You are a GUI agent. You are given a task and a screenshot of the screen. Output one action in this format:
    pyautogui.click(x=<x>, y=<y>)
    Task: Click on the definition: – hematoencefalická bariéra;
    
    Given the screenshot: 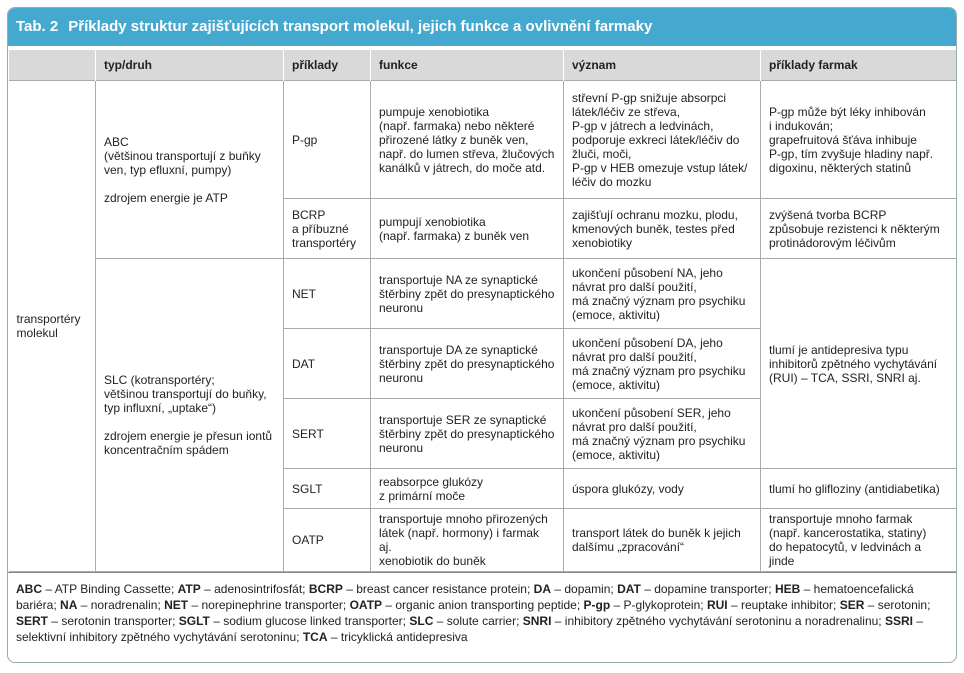 What is the action you would take?
    pyautogui.click(x=465, y=597)
    